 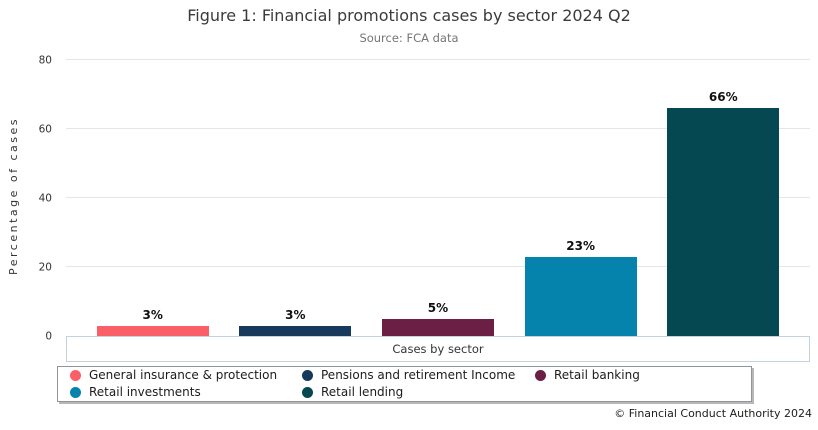 I want to click on legend-label: Pensions and retirement Income, so click(x=418, y=375).